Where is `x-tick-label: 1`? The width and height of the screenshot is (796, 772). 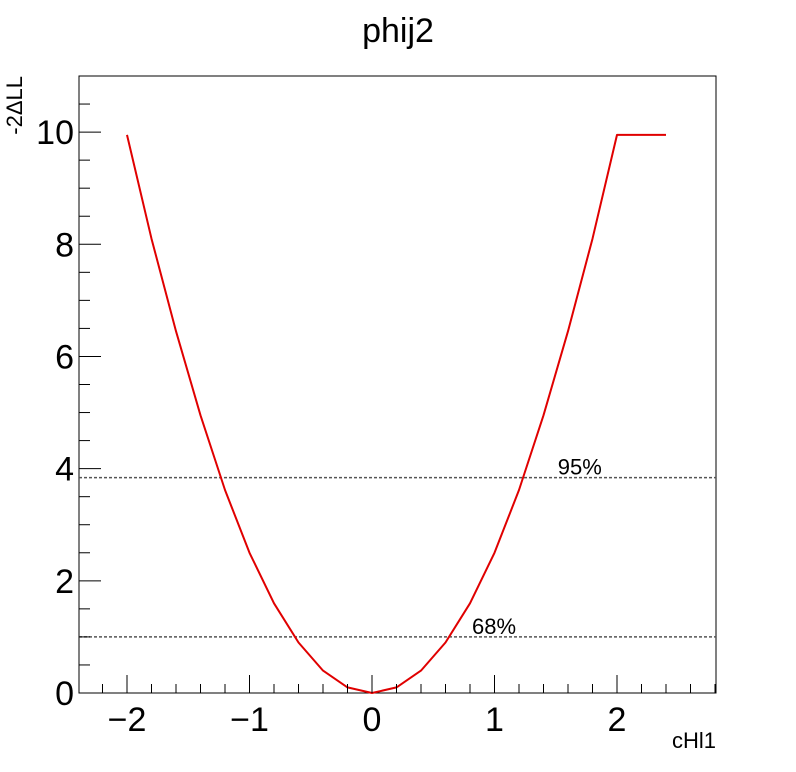
x-tick-label: 1 is located at coordinates (494, 720).